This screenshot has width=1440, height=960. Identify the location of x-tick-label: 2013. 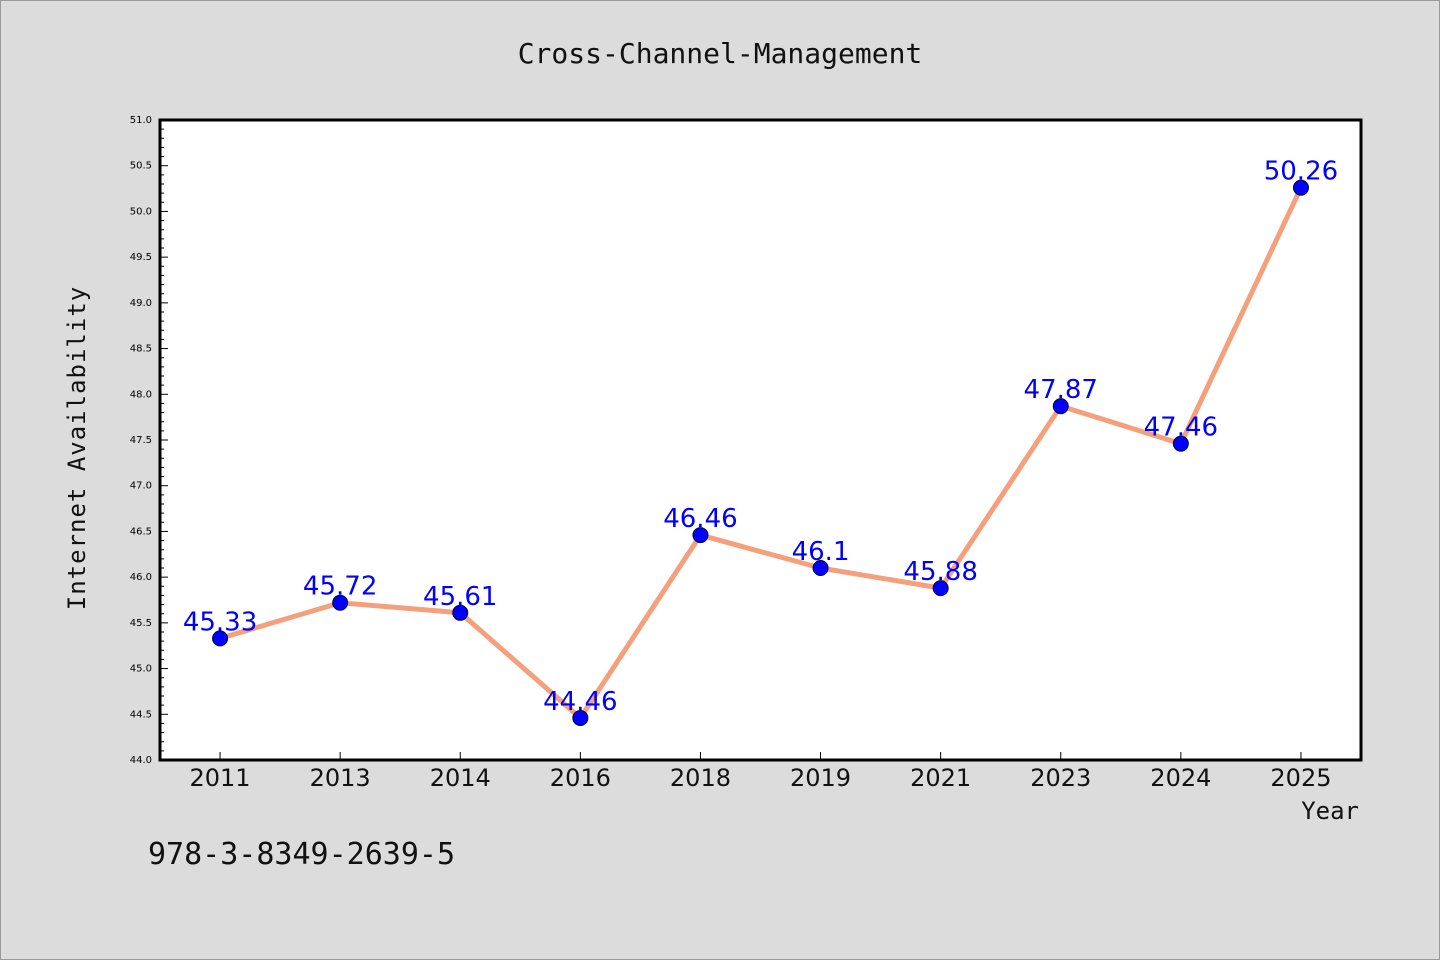
(340, 778).